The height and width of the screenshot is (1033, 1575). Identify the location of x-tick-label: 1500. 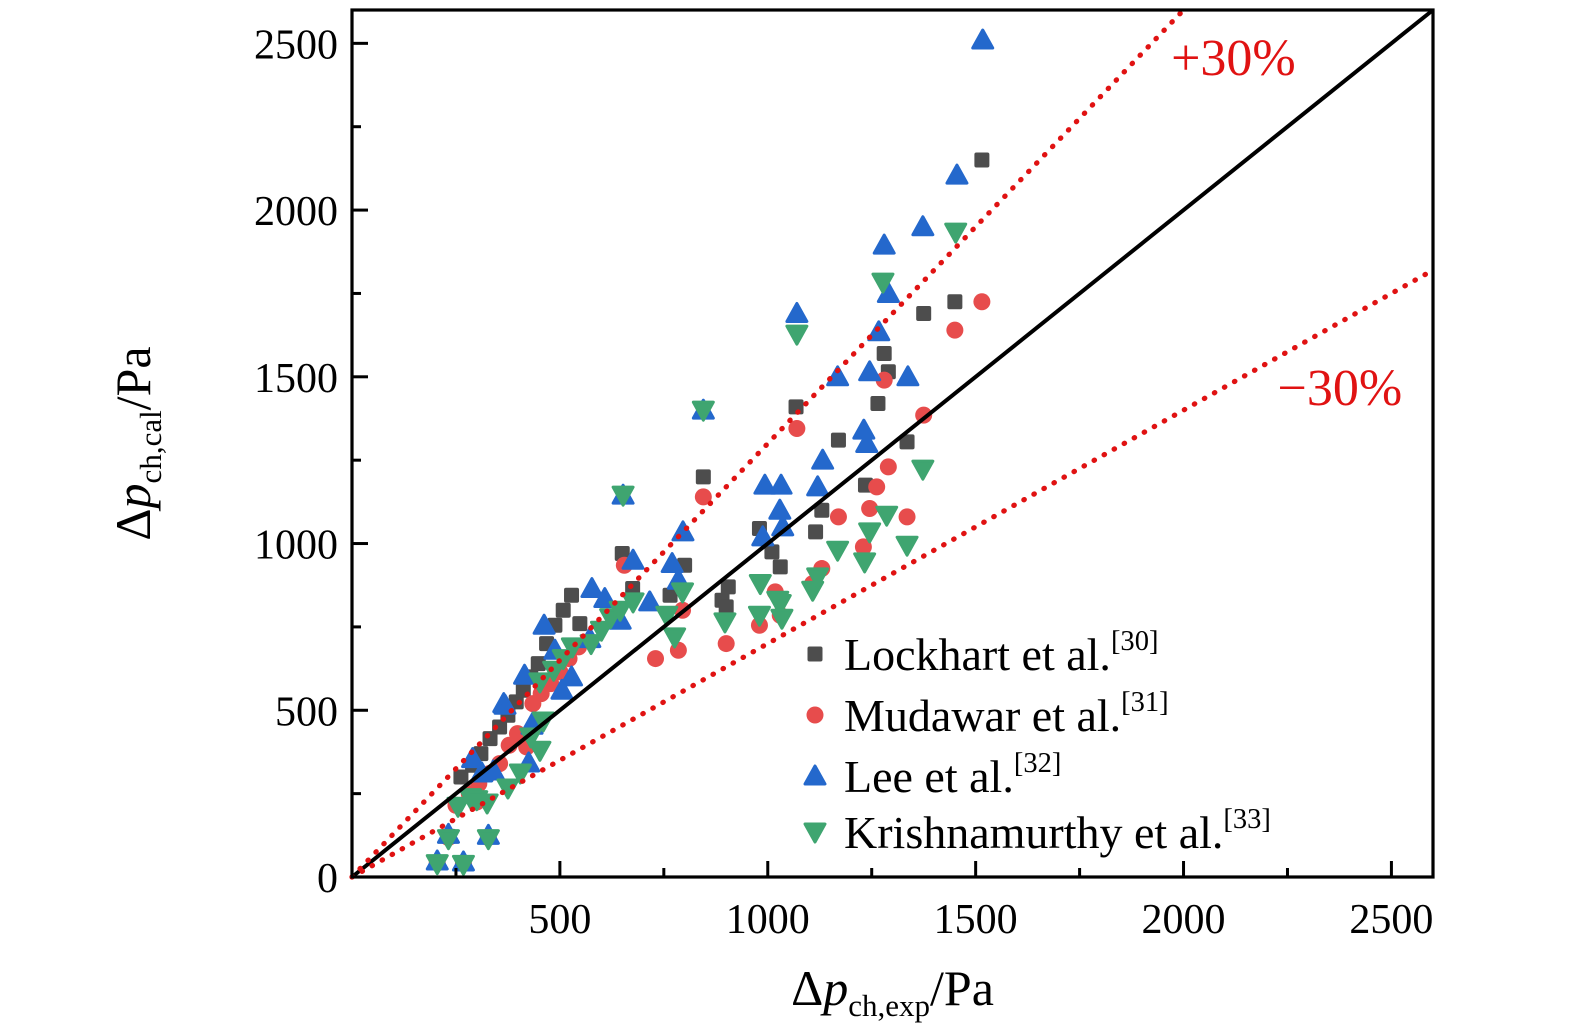
(976, 920).